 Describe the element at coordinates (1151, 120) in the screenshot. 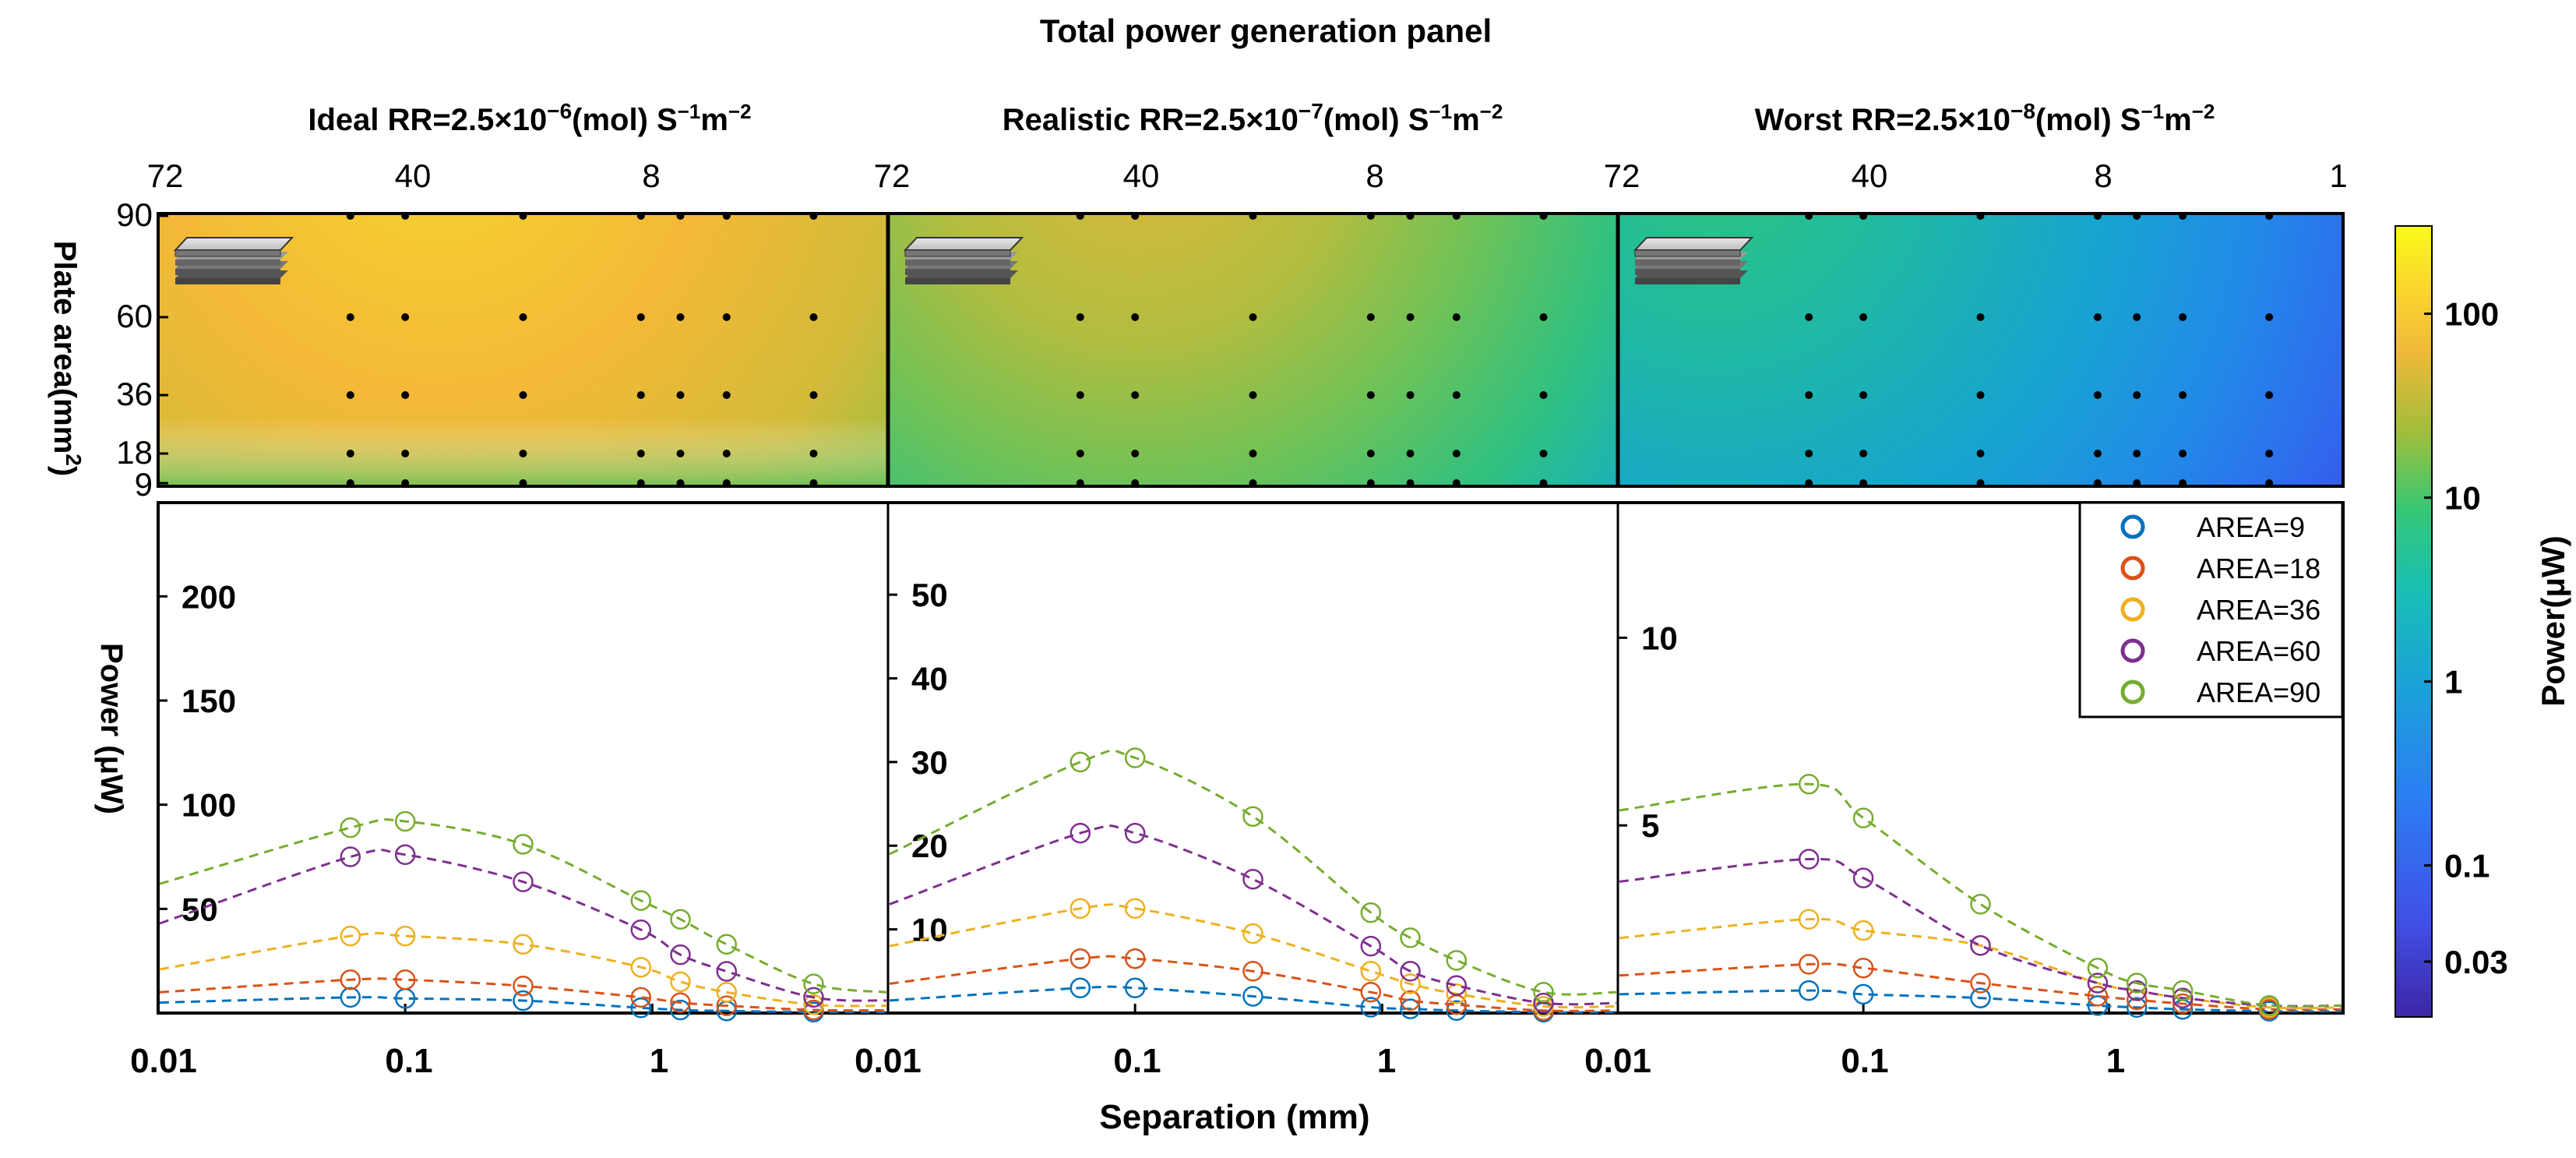

I see `panel-title-realistic-prefix: Realistic RR=2.5×10` at that location.